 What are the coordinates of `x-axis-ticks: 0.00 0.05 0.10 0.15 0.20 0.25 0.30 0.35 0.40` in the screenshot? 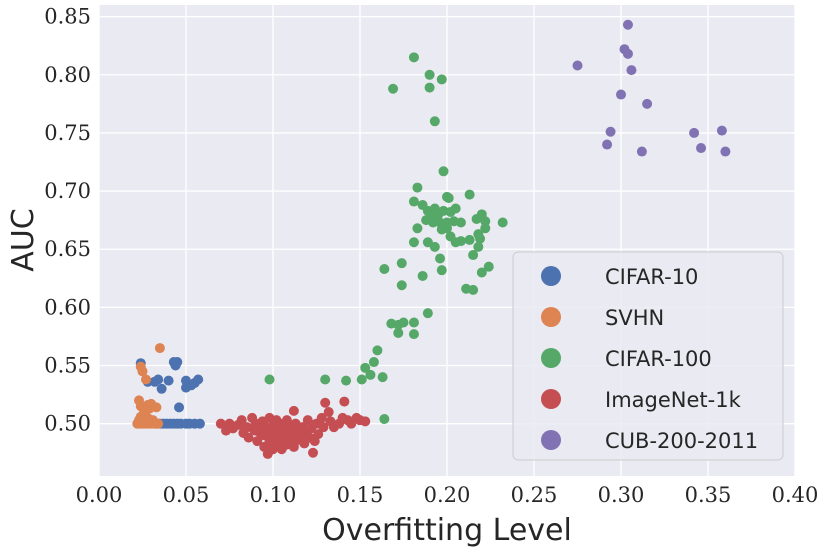 It's located at (447, 495).